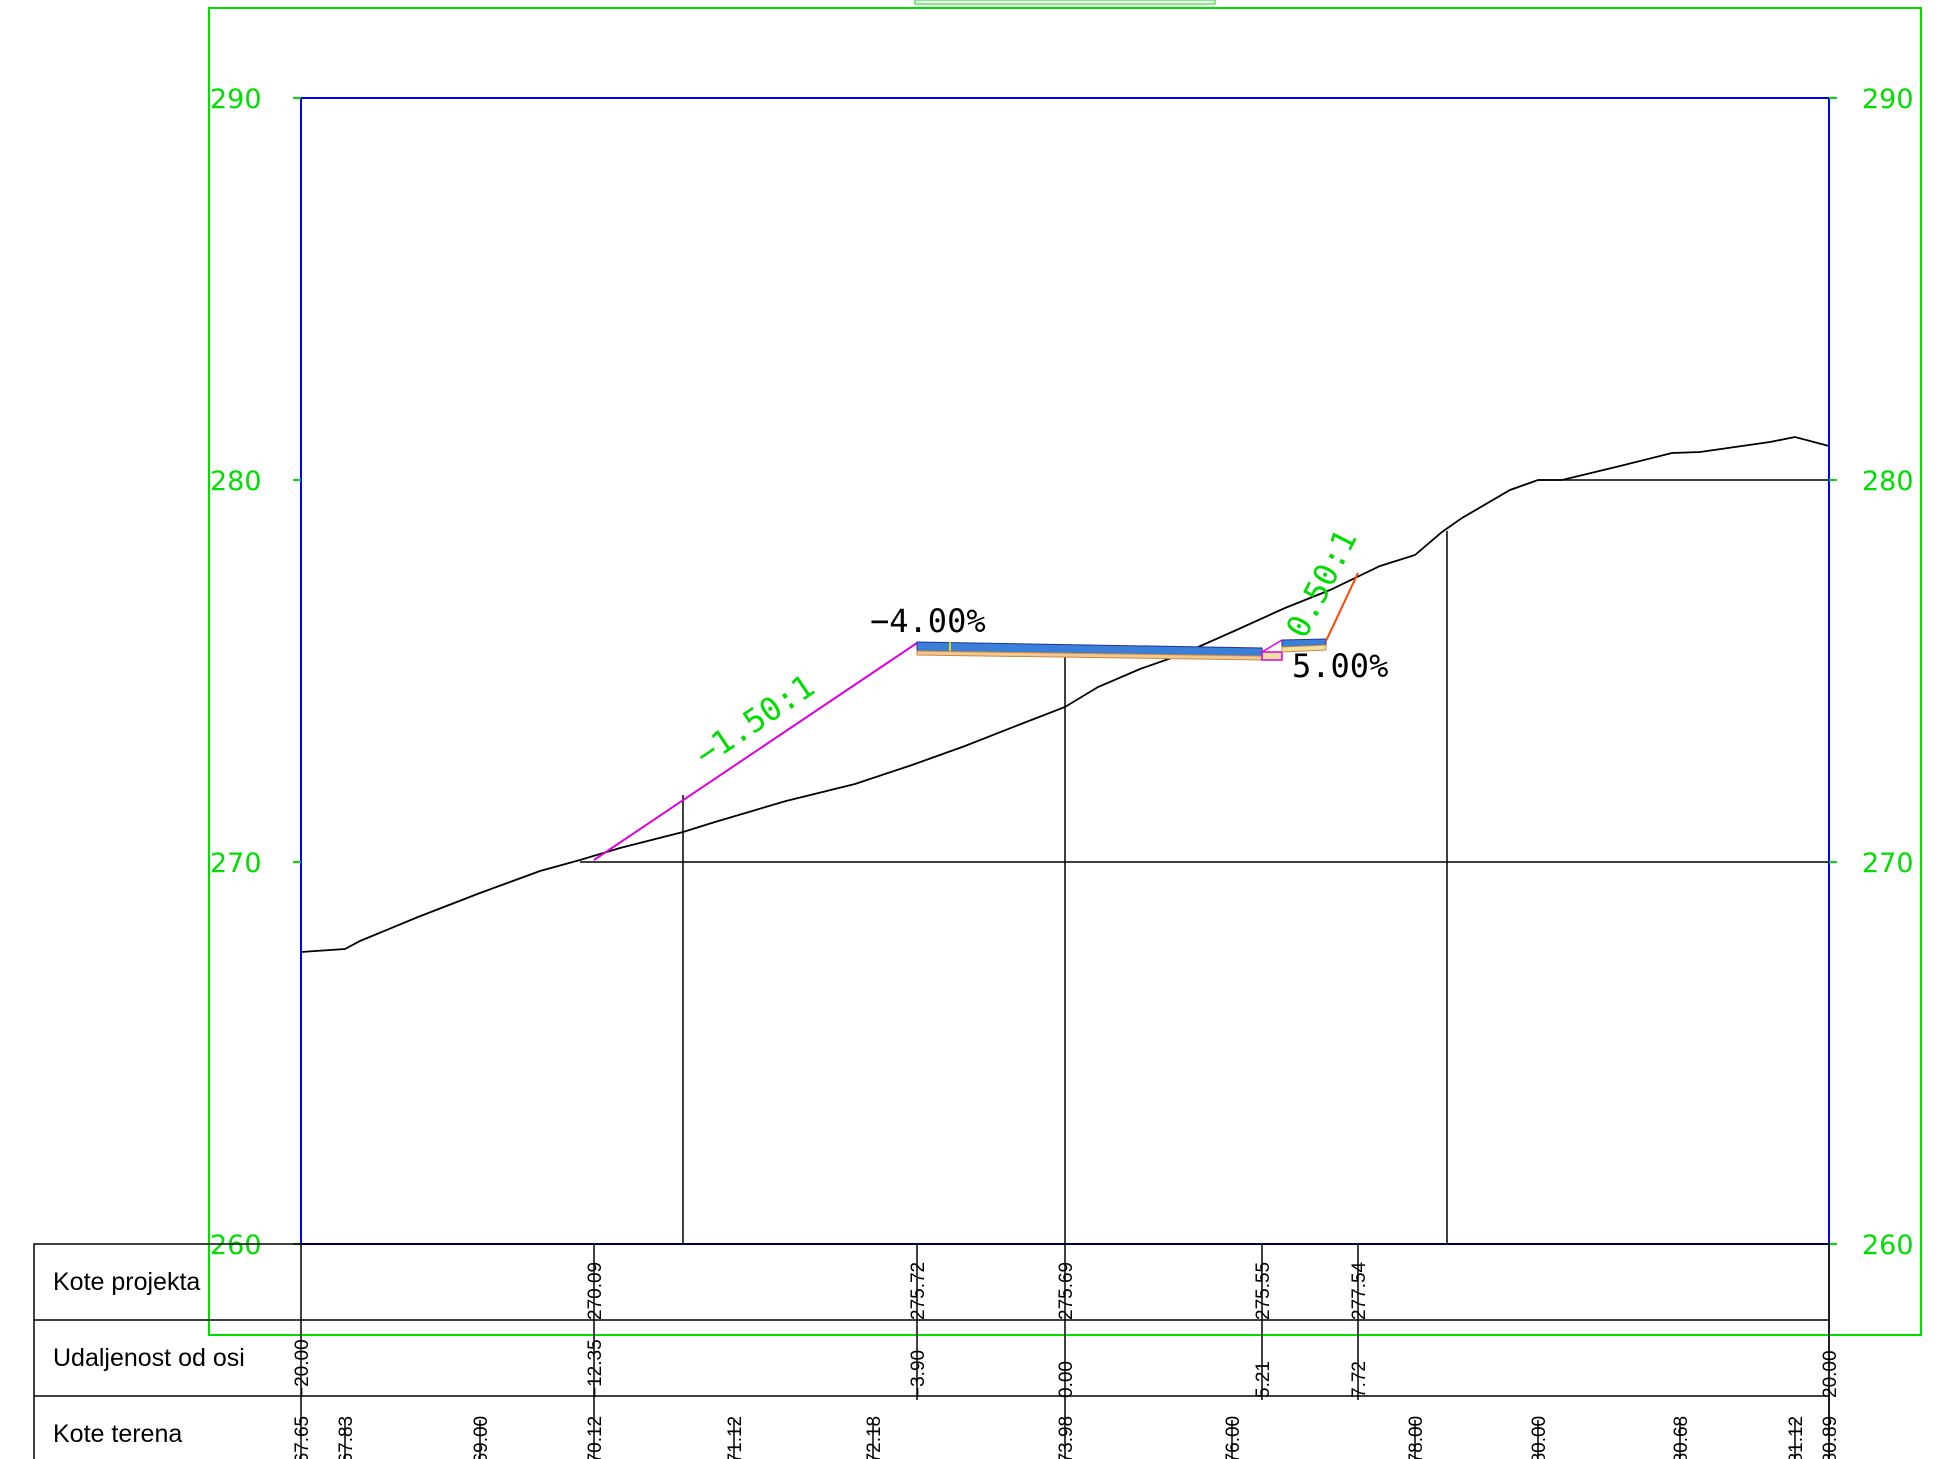  What do you see at coordinates (1321, 583) in the screenshot?
I see `slope-label-right: 0.50:1` at bounding box center [1321, 583].